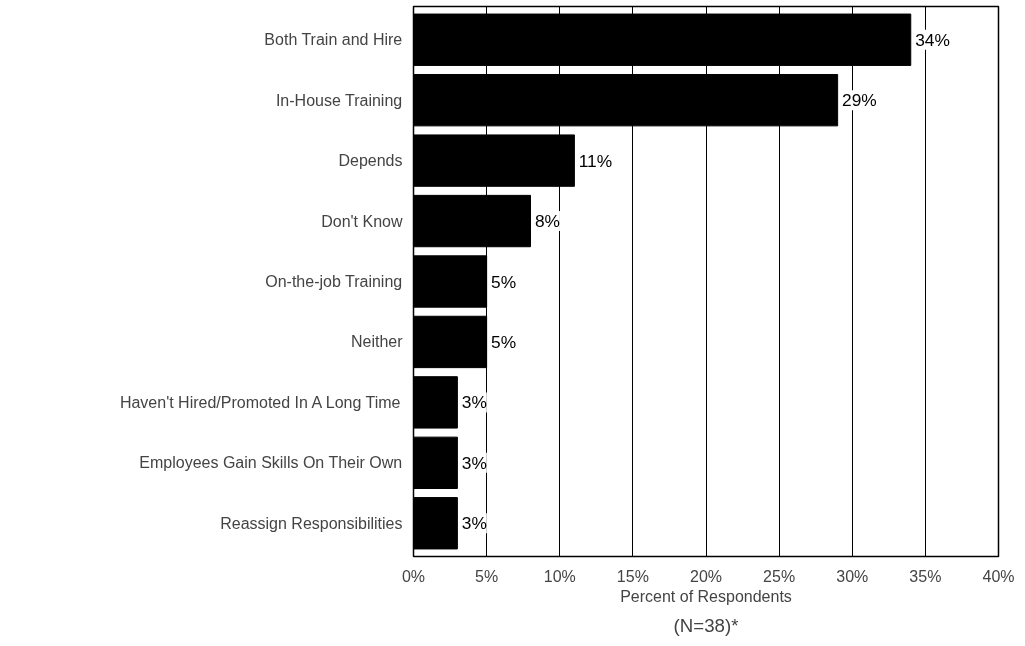 Image resolution: width=1025 pixels, height=646 pixels. What do you see at coordinates (487, 576) in the screenshot?
I see `x-tick-label: 5%` at bounding box center [487, 576].